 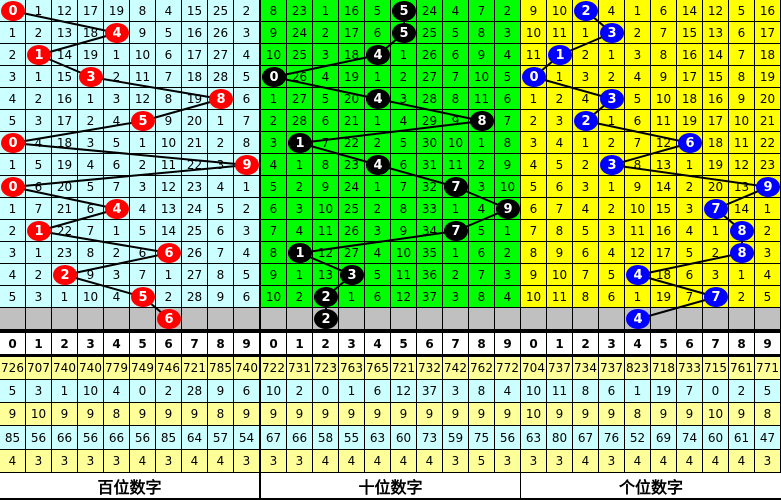 I want to click on digit-header: 0, so click(x=274, y=344).